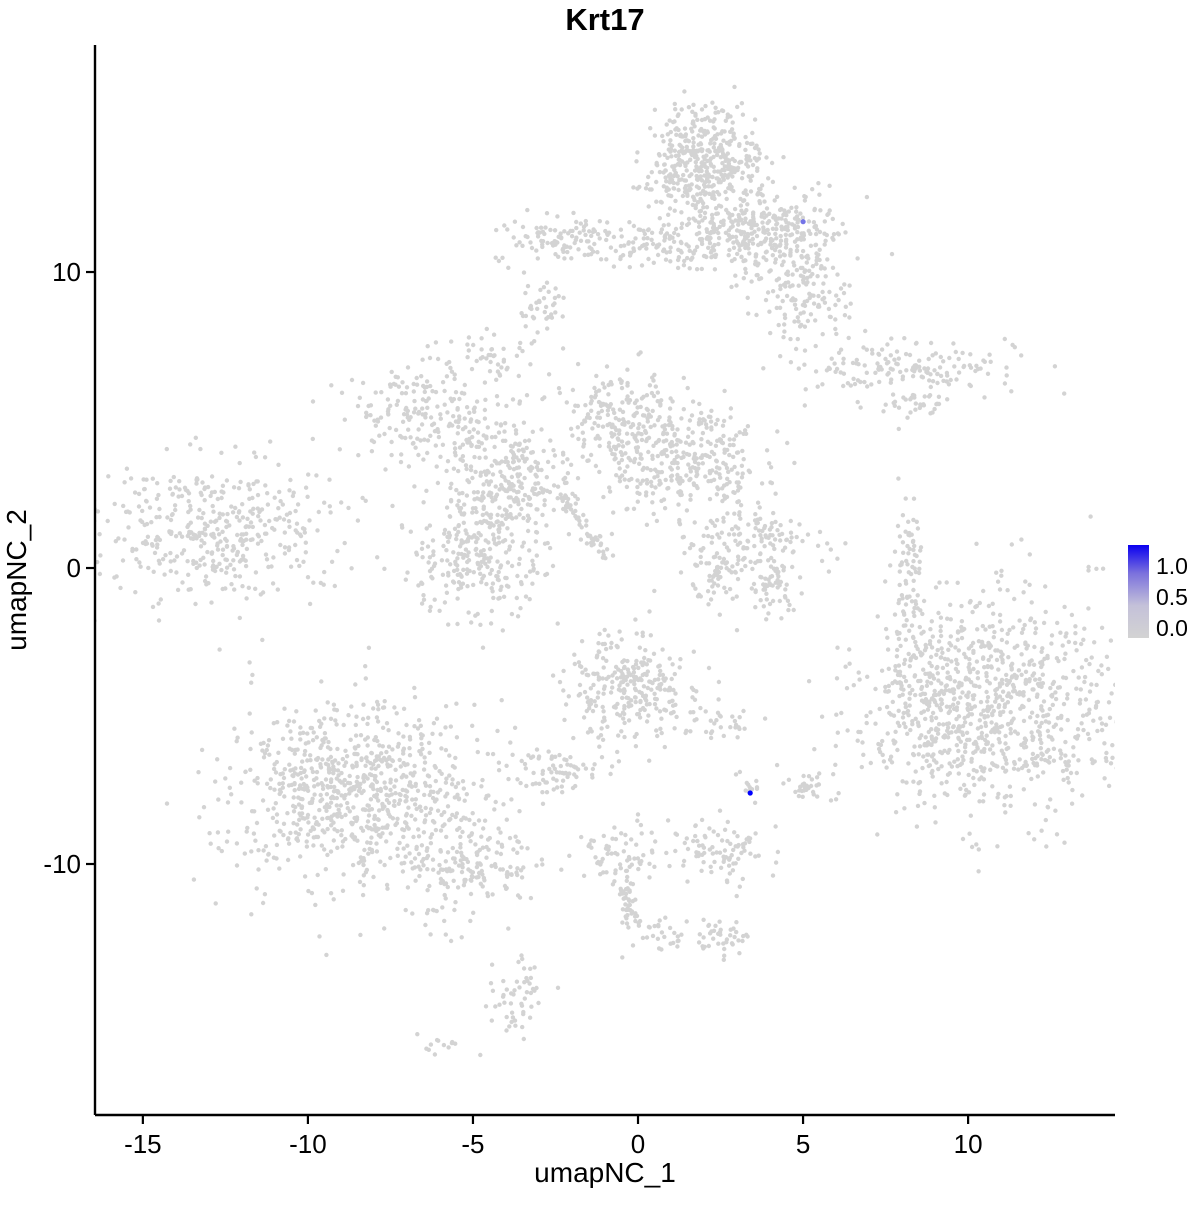  I want to click on y-tick-label: -10, so click(62, 864).